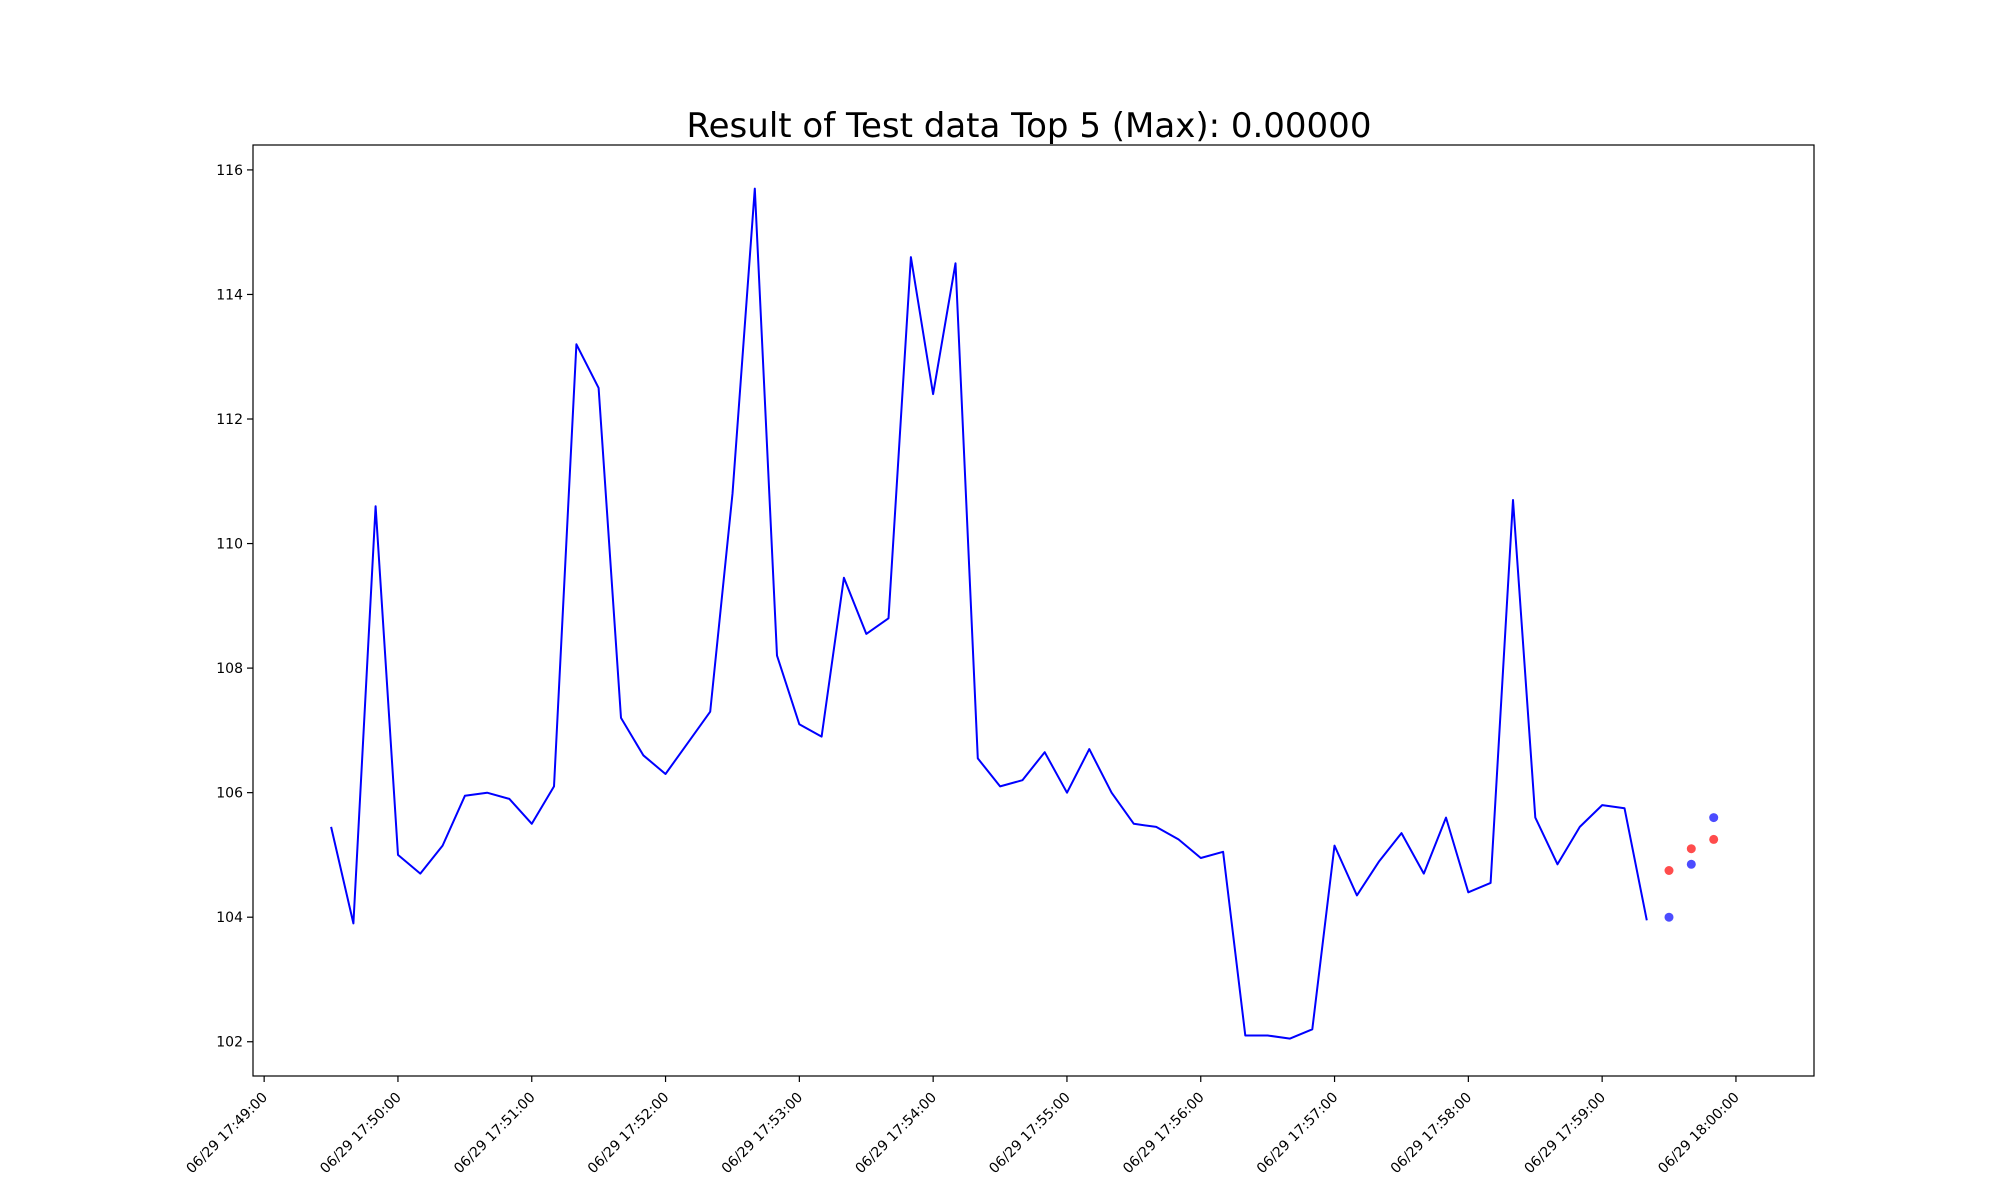 The height and width of the screenshot is (1200, 2000). What do you see at coordinates (1029, 126) in the screenshot?
I see `chart-title: Result of Test data Top 5 (Max): 0.00000` at bounding box center [1029, 126].